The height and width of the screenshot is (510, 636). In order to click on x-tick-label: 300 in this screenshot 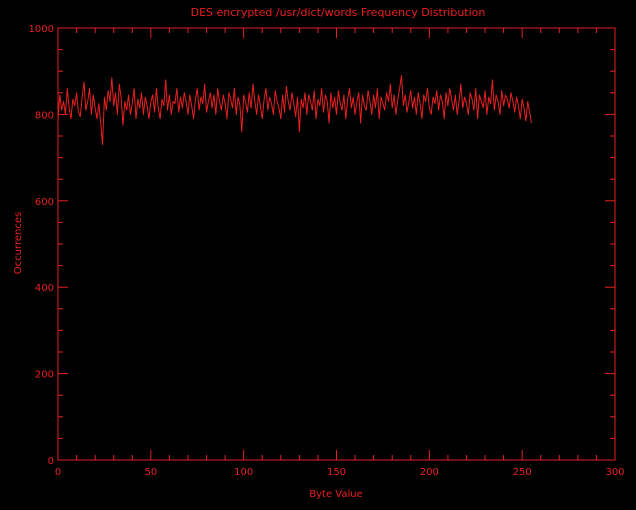, I will do `click(614, 472)`.